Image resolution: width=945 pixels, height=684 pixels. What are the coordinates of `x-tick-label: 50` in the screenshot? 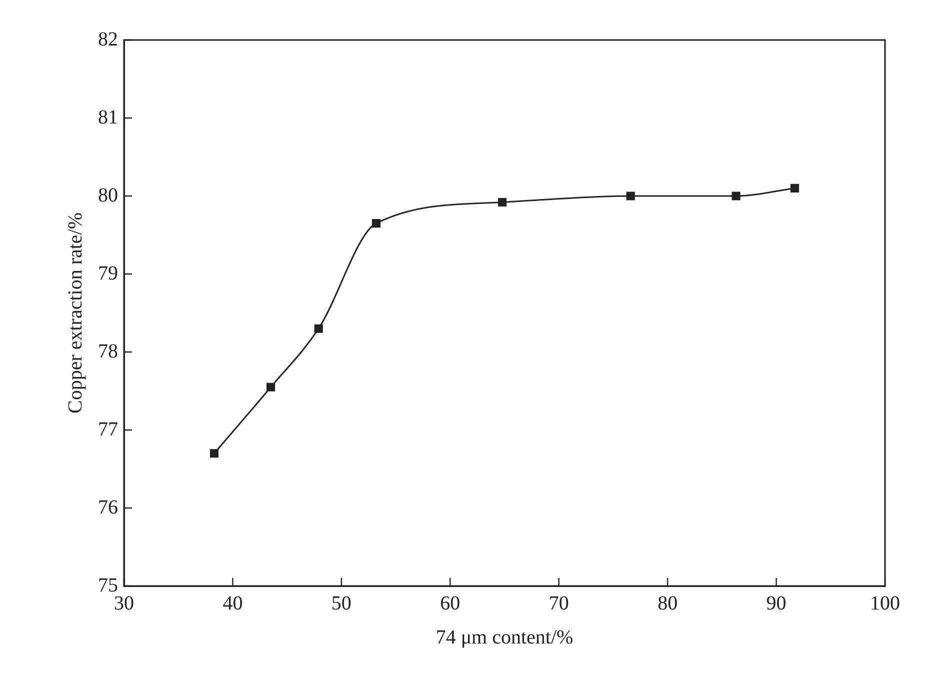 It's located at (341, 603).